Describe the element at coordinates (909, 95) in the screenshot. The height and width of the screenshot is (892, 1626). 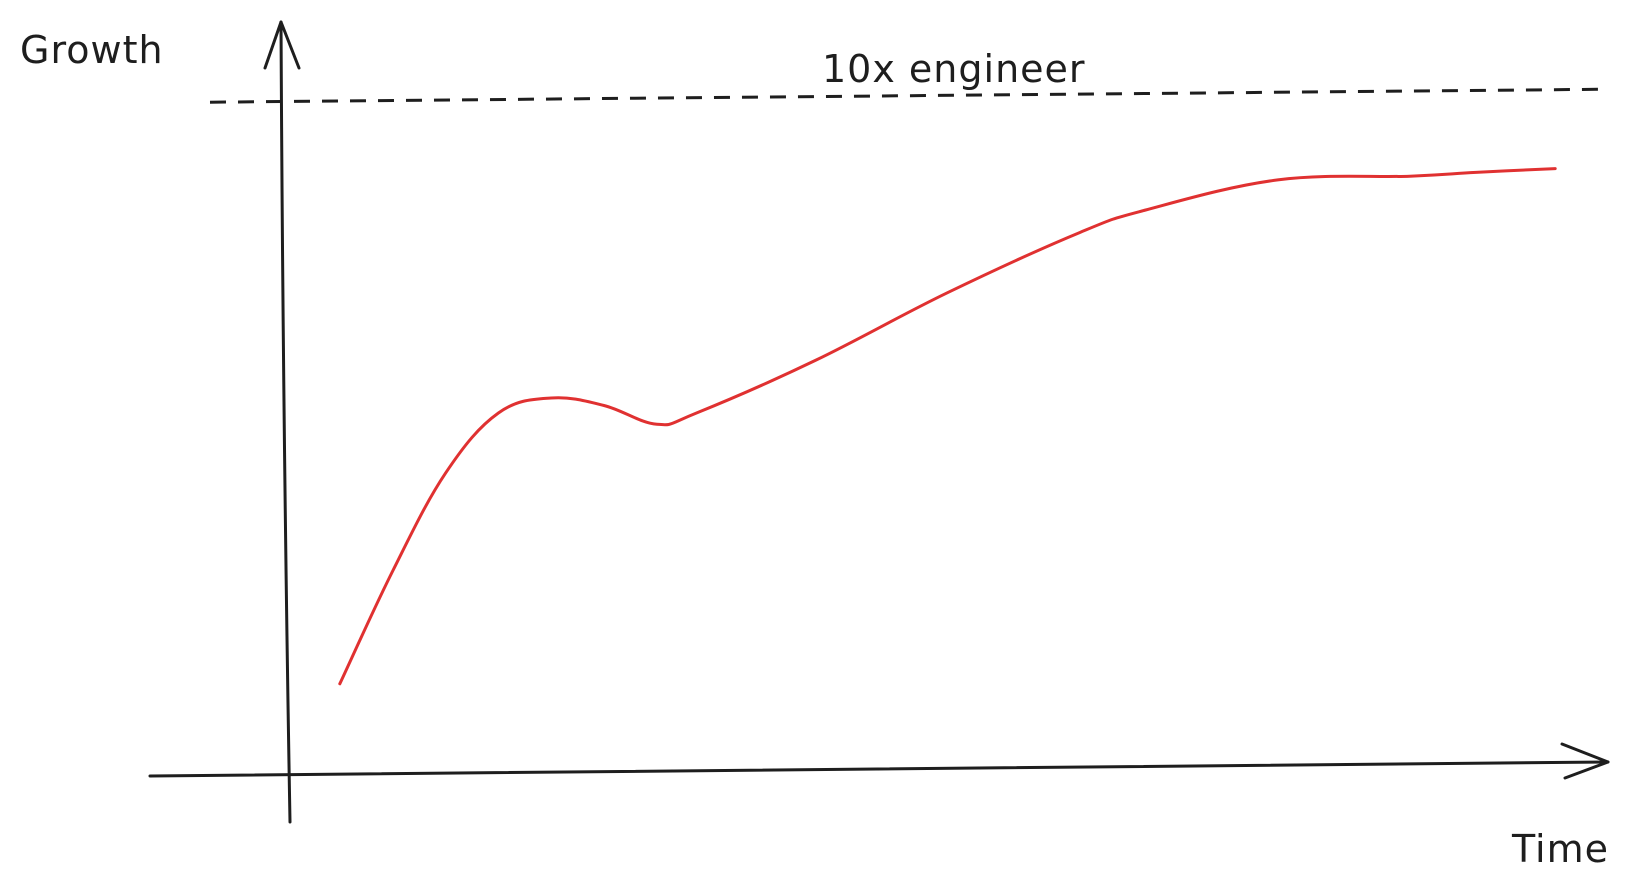
I see `reference-line-10x` at that location.